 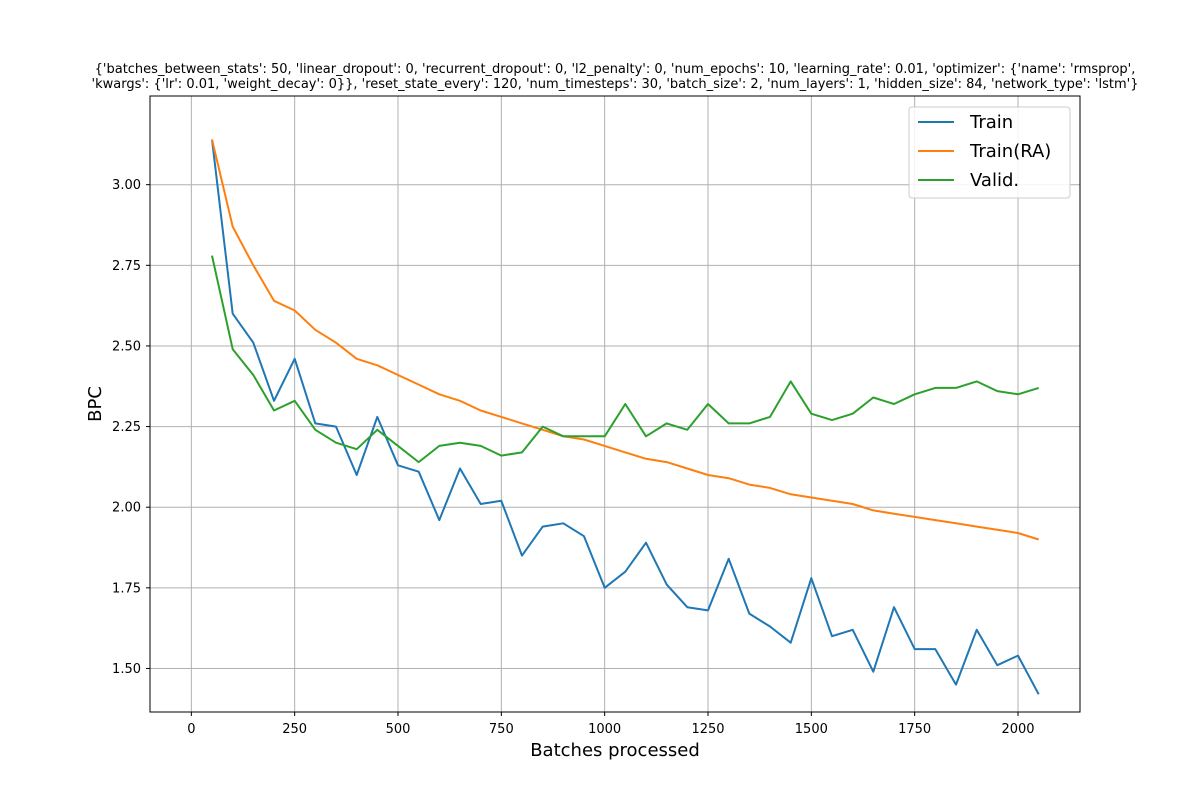 What do you see at coordinates (398, 729) in the screenshot?
I see `x-tick-label: 500` at bounding box center [398, 729].